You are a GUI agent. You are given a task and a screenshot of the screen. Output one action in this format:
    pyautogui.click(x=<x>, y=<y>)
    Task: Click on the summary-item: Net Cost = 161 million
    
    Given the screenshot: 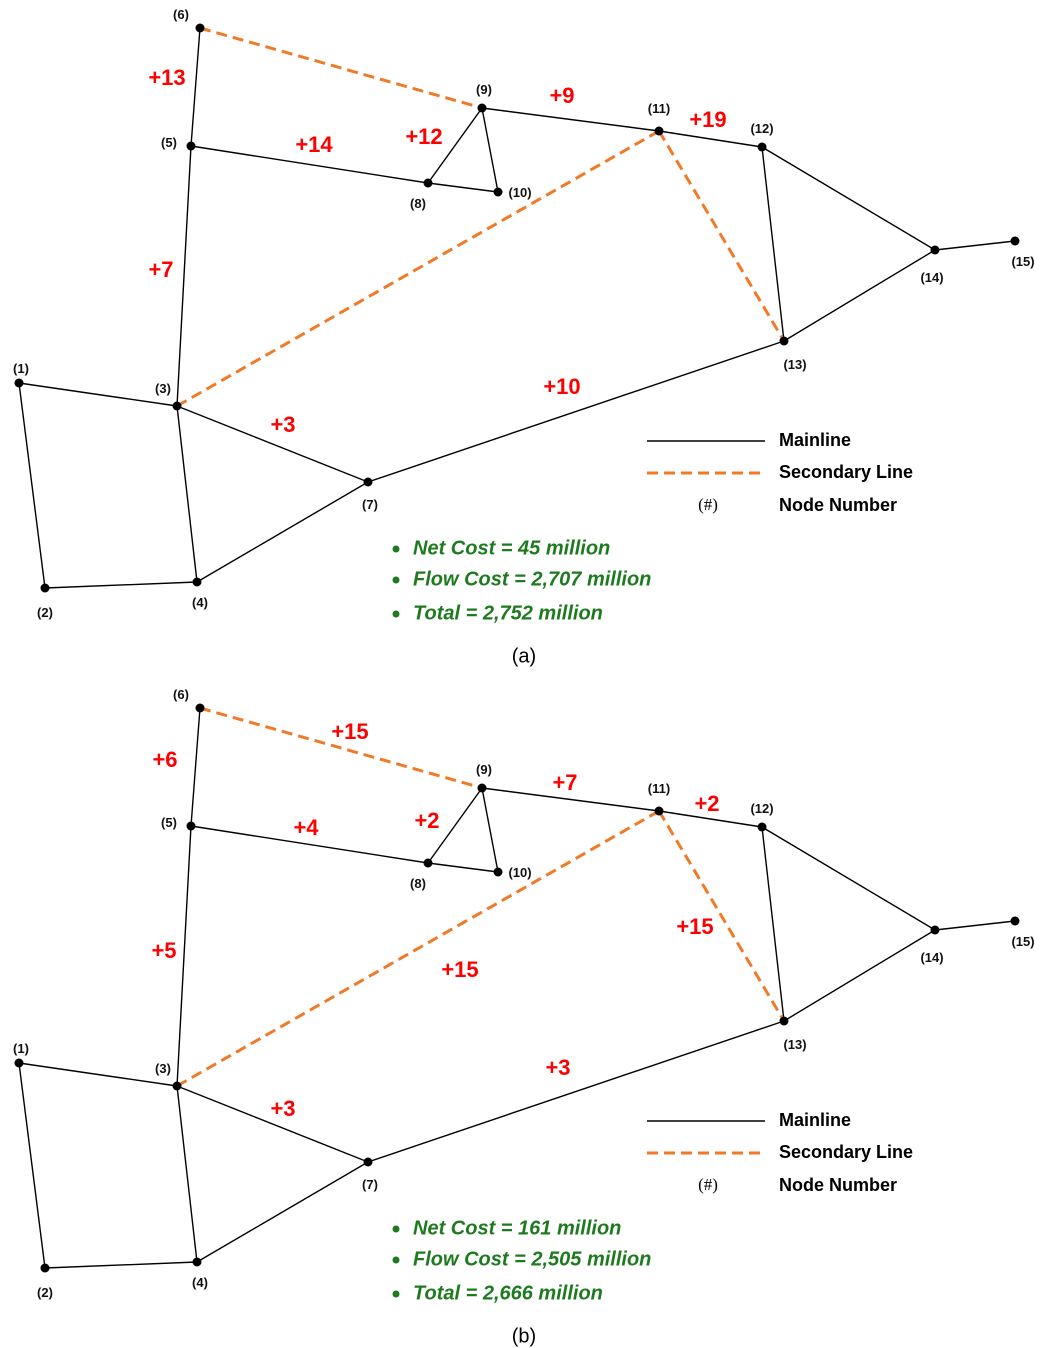 What is the action you would take?
    pyautogui.click(x=517, y=1228)
    